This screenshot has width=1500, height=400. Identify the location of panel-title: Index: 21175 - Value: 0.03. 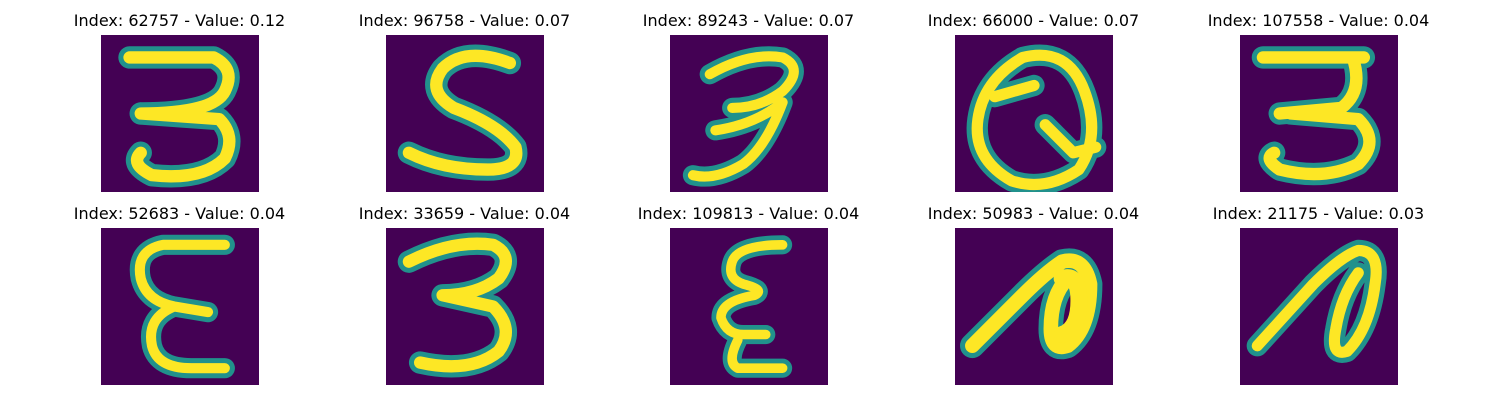
(1318, 213).